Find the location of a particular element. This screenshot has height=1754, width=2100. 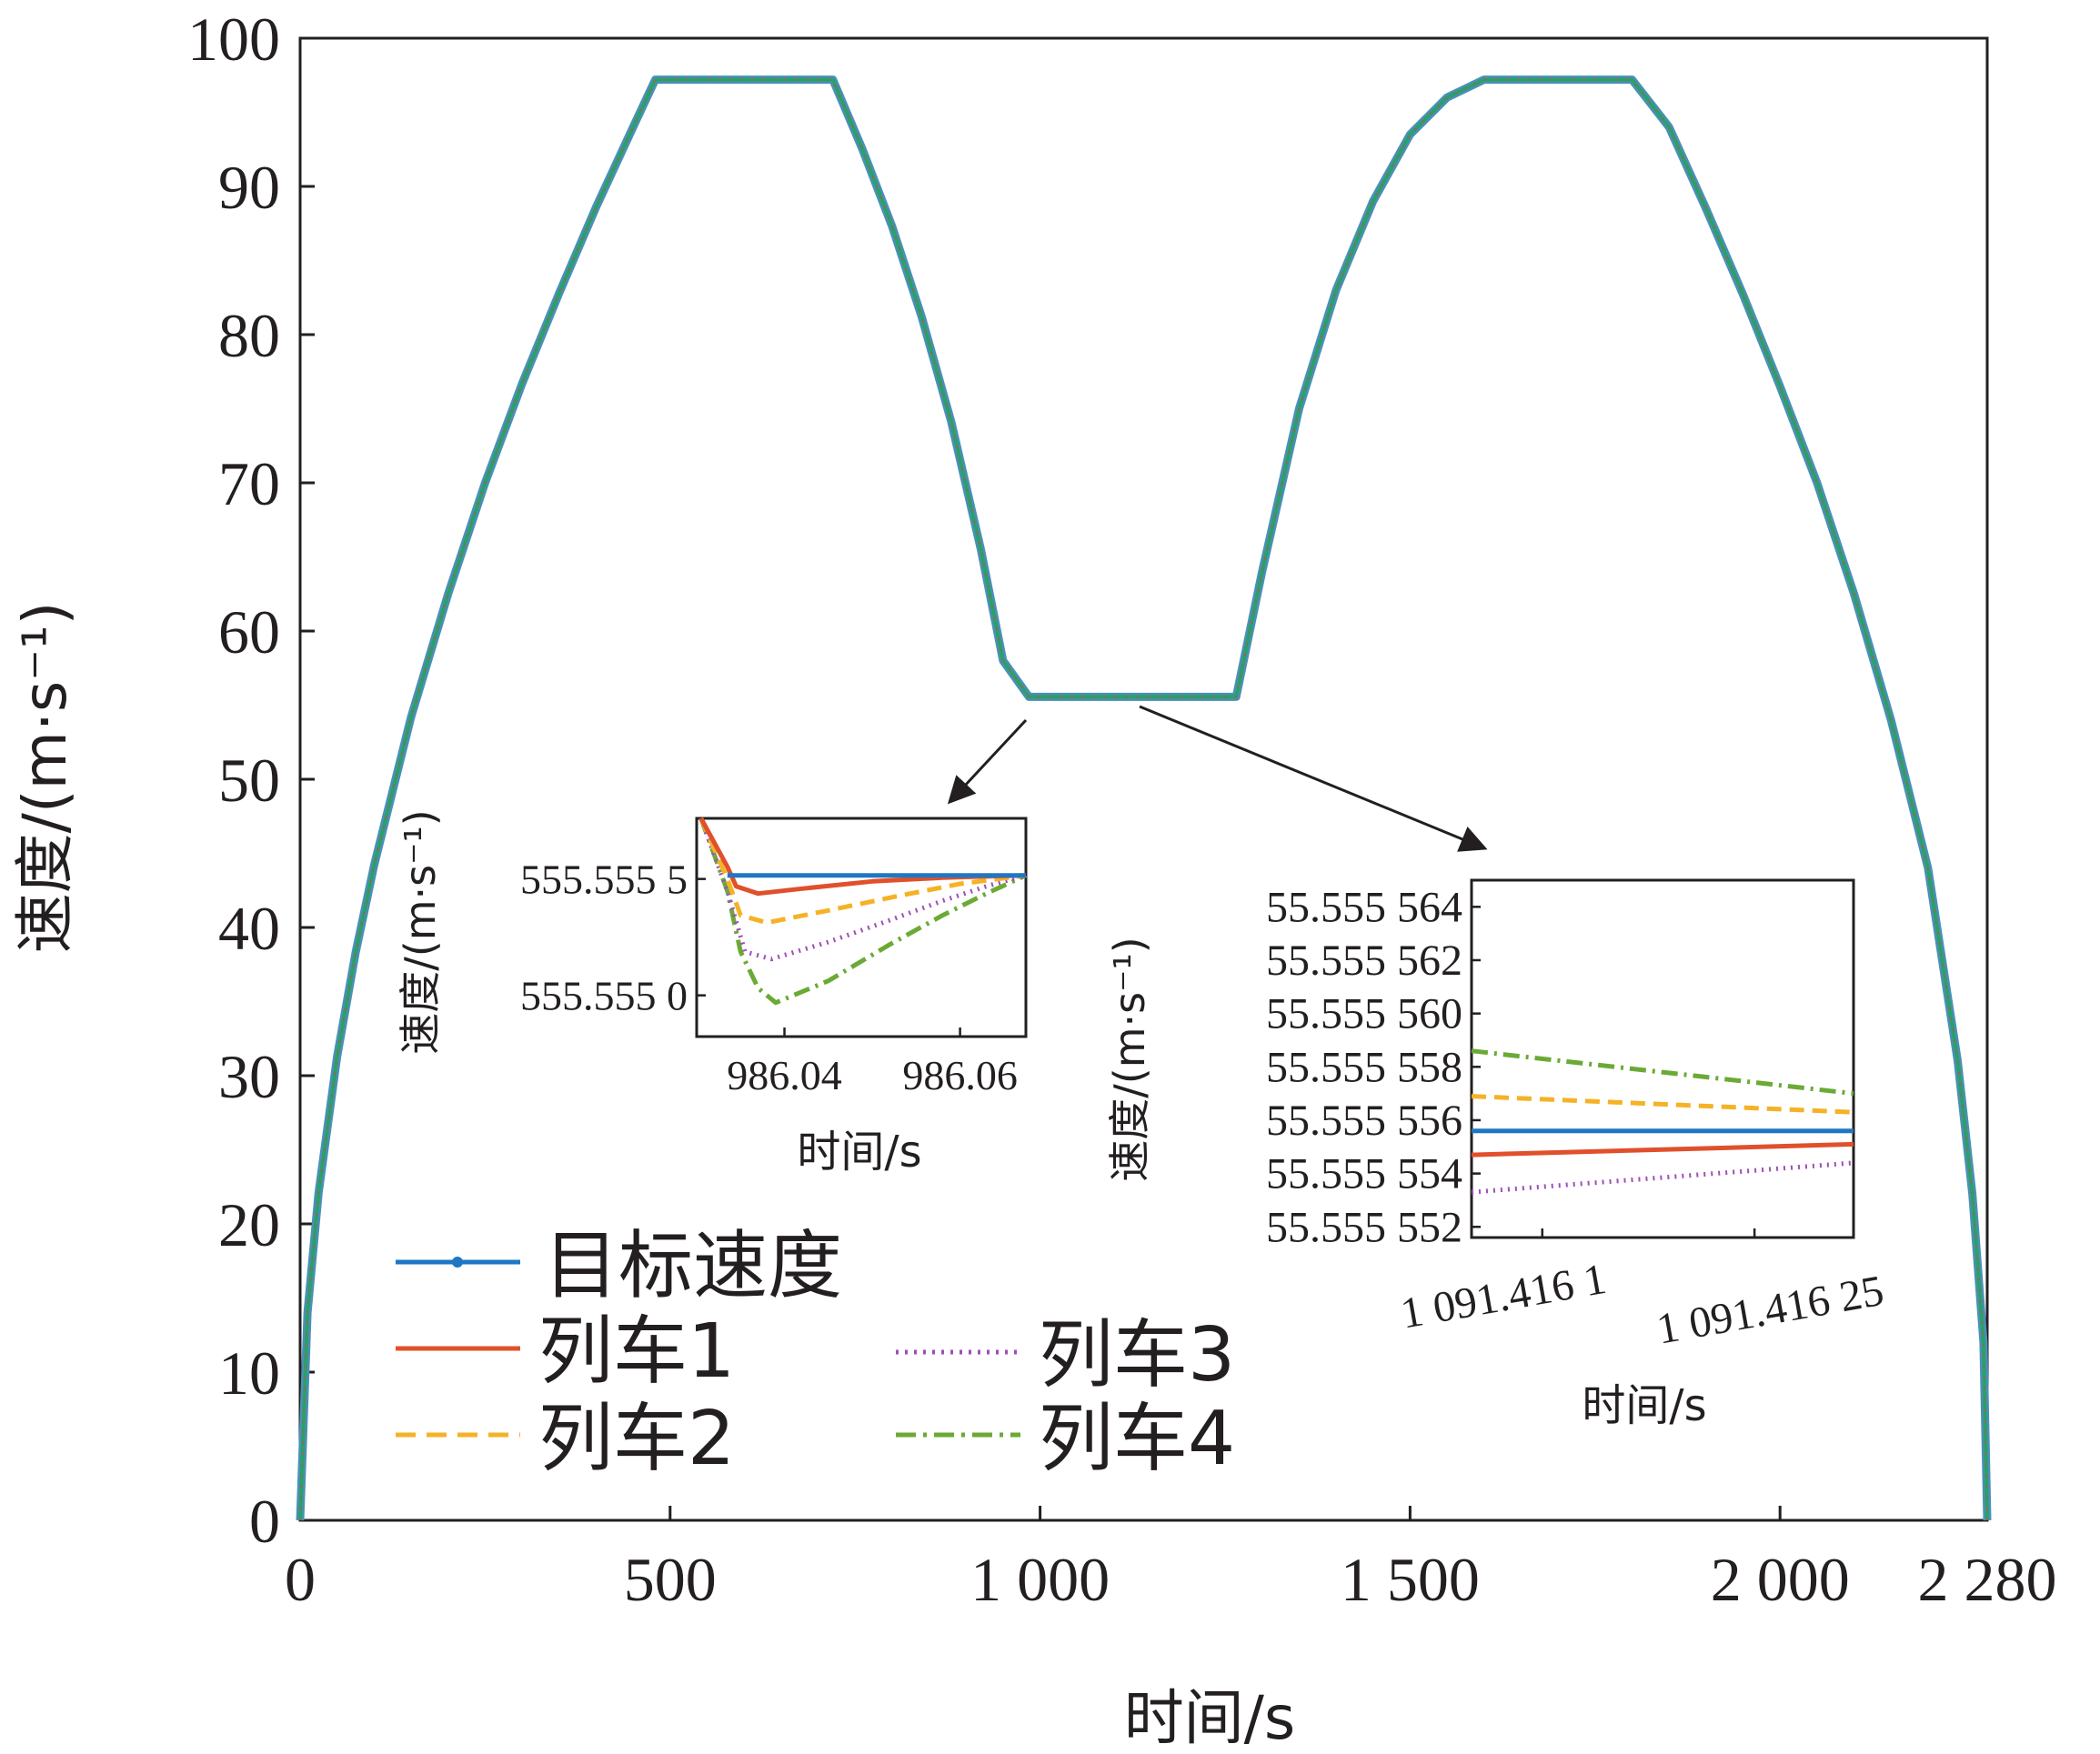

legend-entry-train1: 列车1 is located at coordinates (565, 1351).